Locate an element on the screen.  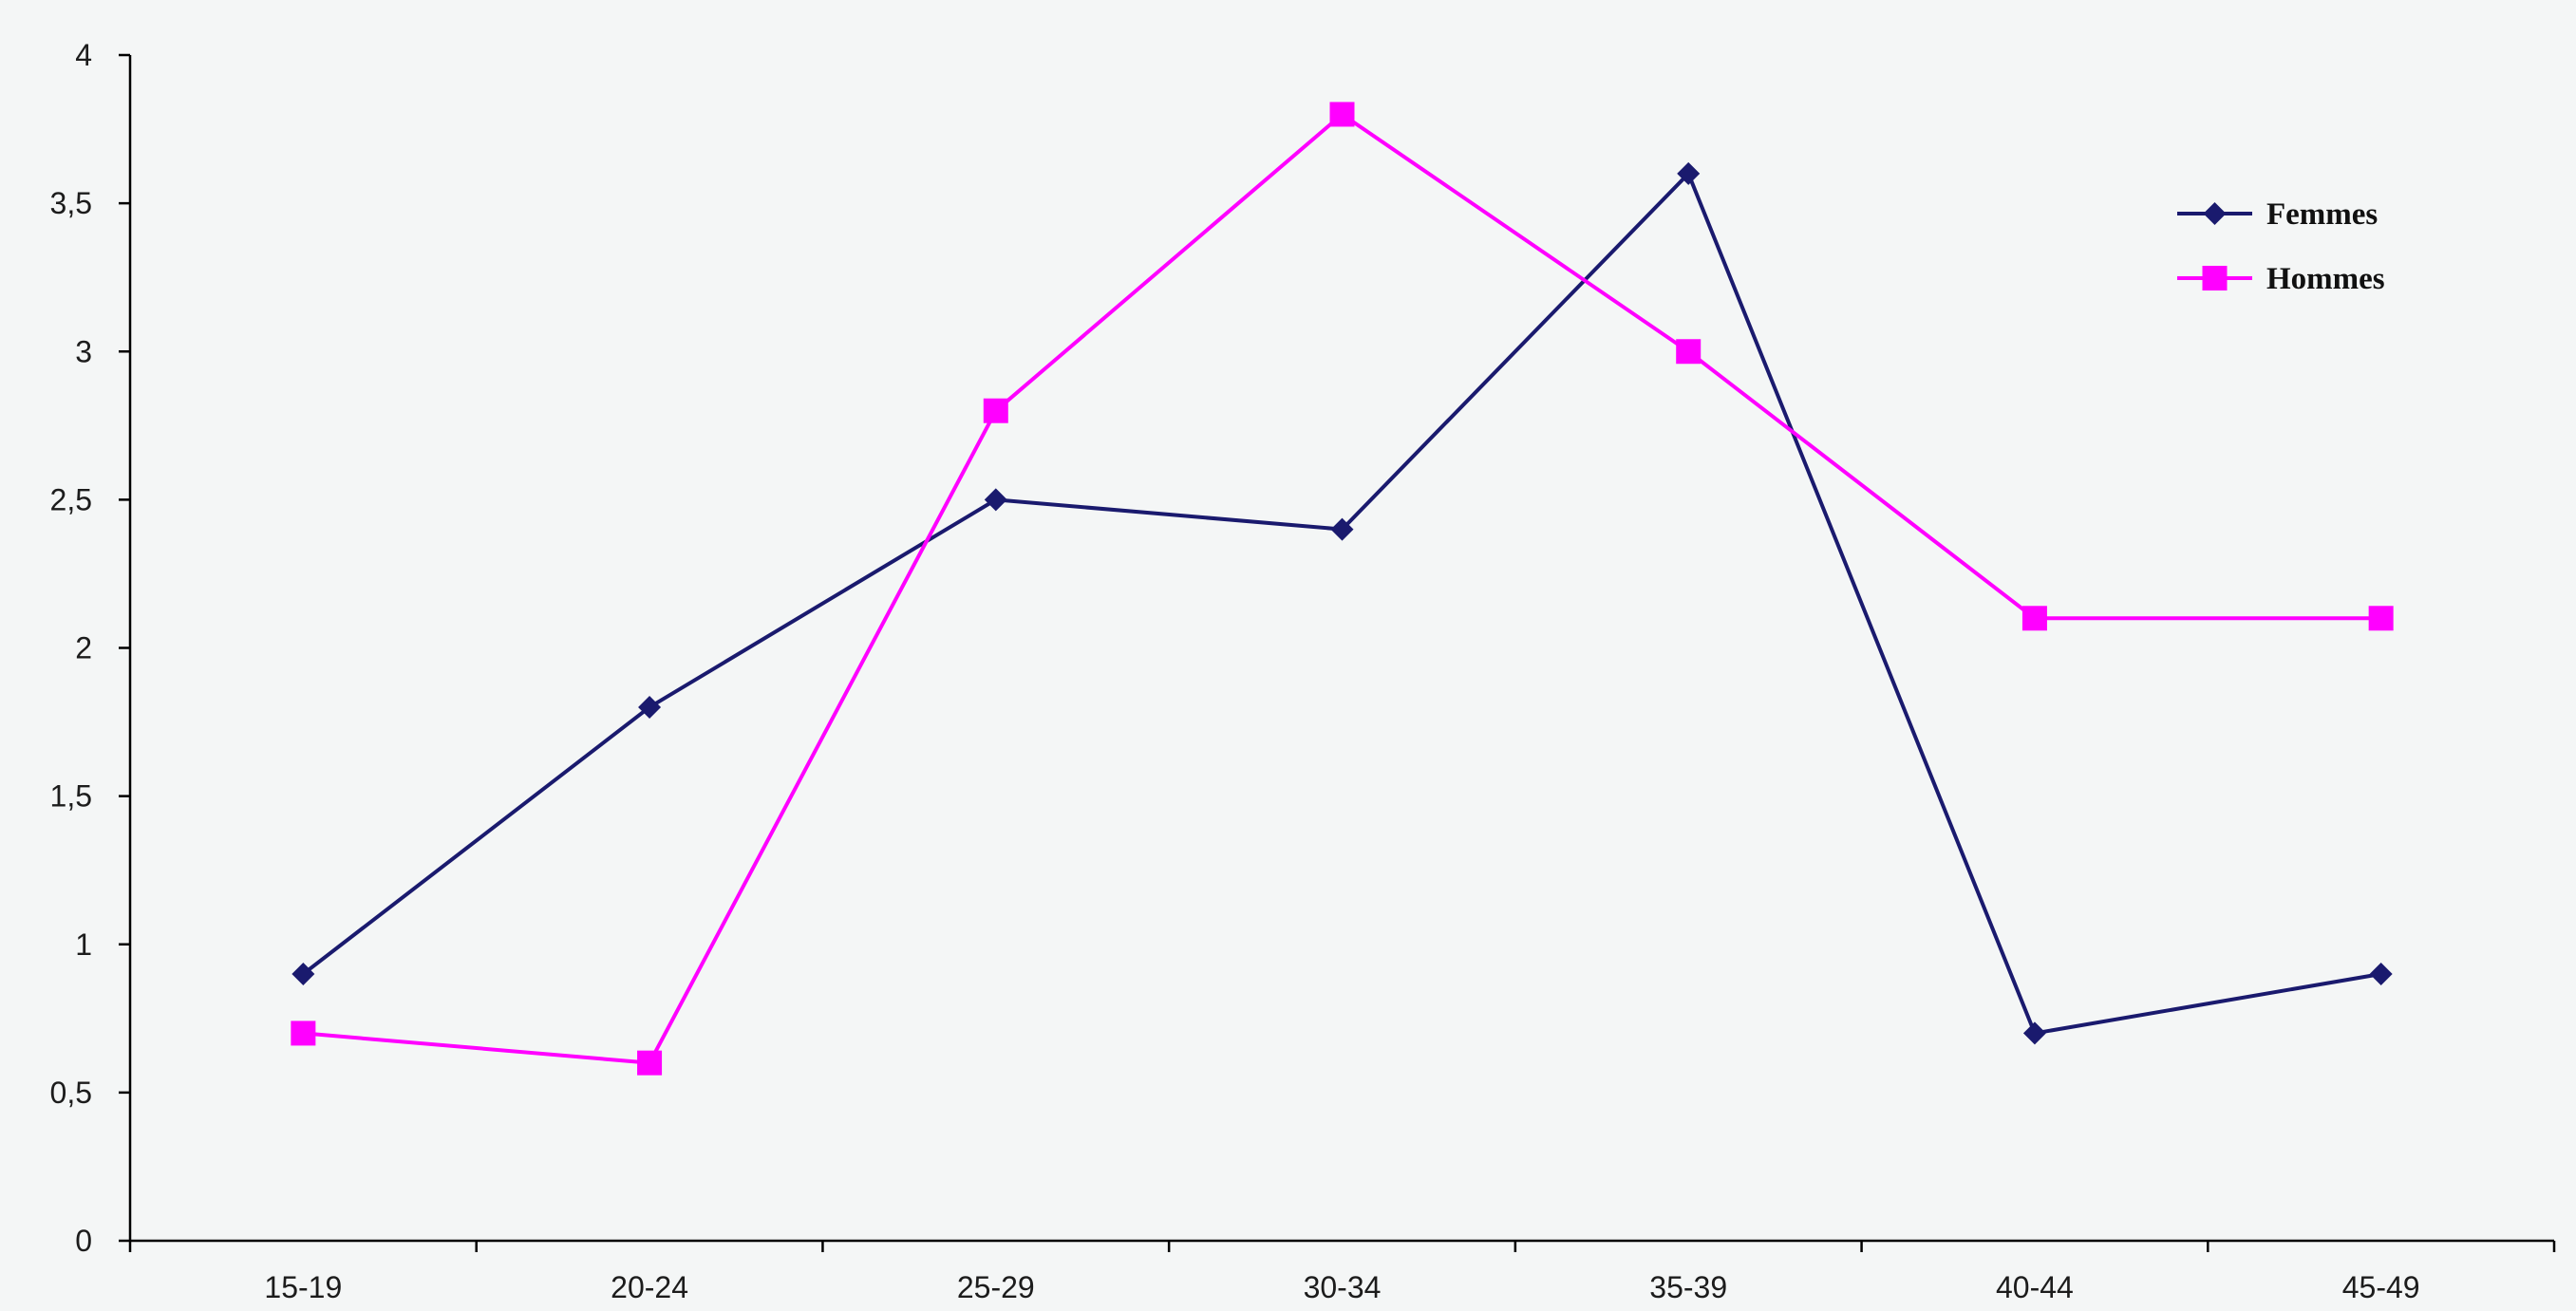
y-tick-label: 3,5 is located at coordinates (71, 203).